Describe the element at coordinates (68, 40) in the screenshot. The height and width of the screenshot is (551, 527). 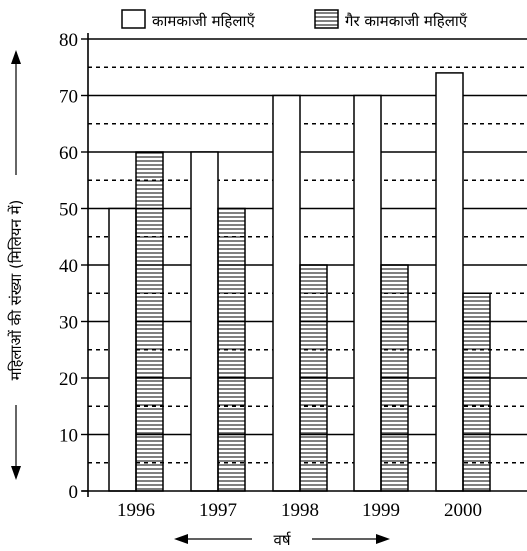
I see `y-tick-label: 80` at that location.